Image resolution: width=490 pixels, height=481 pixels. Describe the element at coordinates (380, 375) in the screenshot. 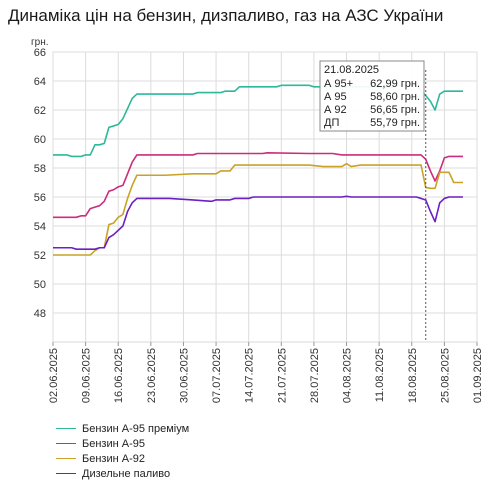

I see `x-tick-label: 11.08.2025` at that location.